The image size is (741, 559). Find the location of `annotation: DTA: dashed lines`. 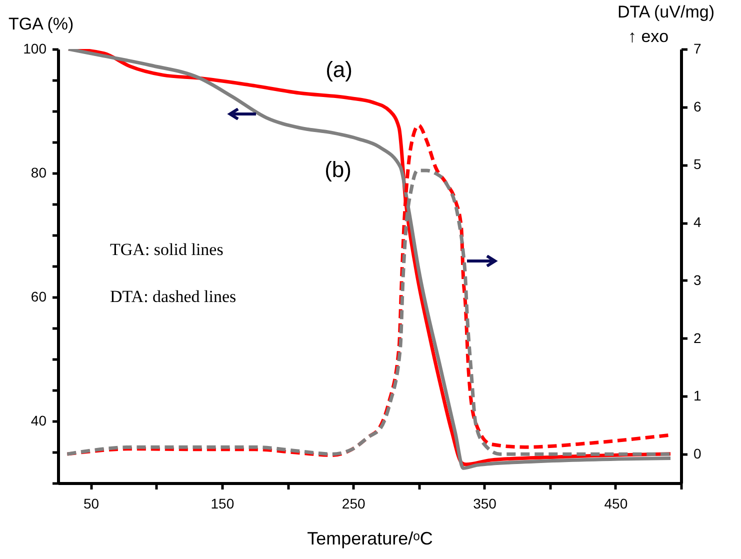

annotation: DTA: dashed lines is located at coordinates (173, 296).